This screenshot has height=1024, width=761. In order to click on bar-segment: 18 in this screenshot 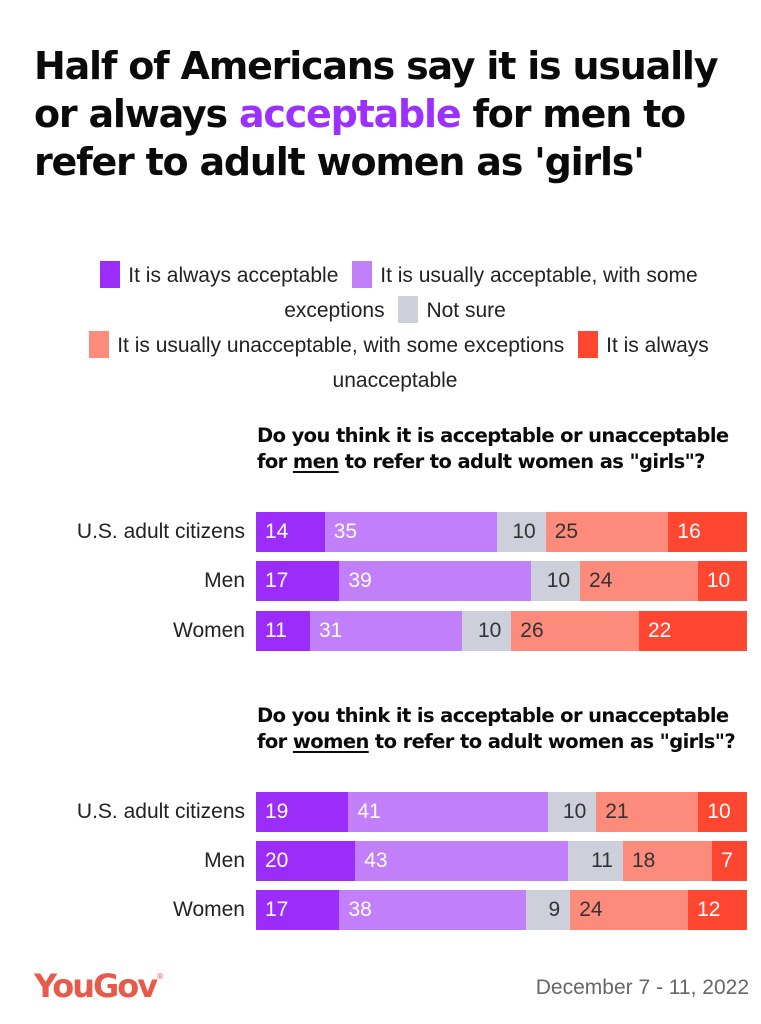, I will do `click(667, 861)`.